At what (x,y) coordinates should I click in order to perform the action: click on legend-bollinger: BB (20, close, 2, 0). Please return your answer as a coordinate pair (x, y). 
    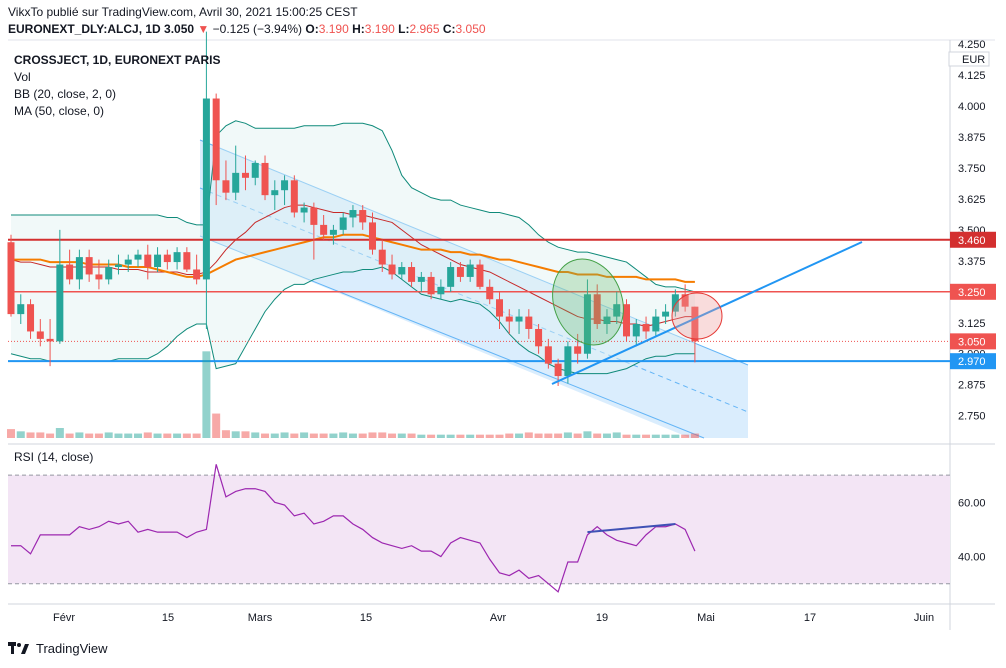
    Looking at the image, I should click on (65, 94).